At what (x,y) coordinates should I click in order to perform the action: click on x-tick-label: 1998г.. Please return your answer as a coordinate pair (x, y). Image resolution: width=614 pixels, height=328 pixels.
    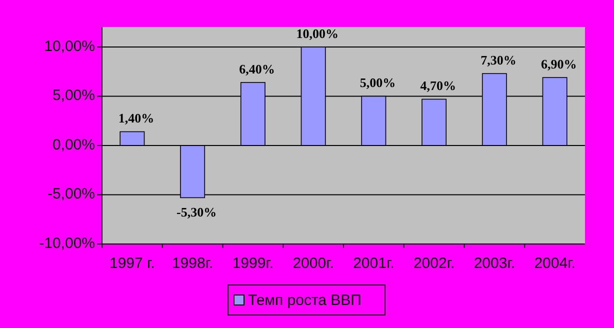
    Looking at the image, I should click on (193, 263).